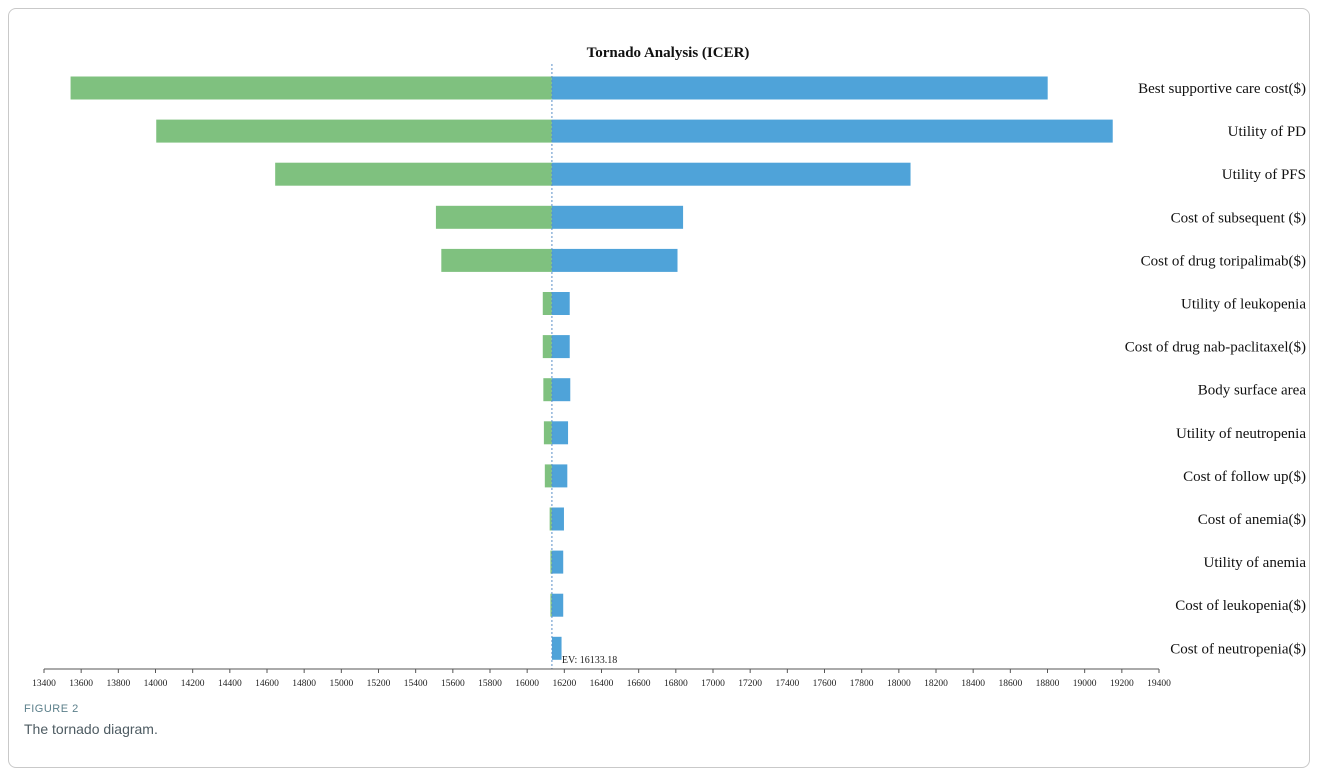 Image resolution: width=1320 pixels, height=778 pixels. What do you see at coordinates (416, 684) in the screenshot?
I see `x-tick-label: 15400` at bounding box center [416, 684].